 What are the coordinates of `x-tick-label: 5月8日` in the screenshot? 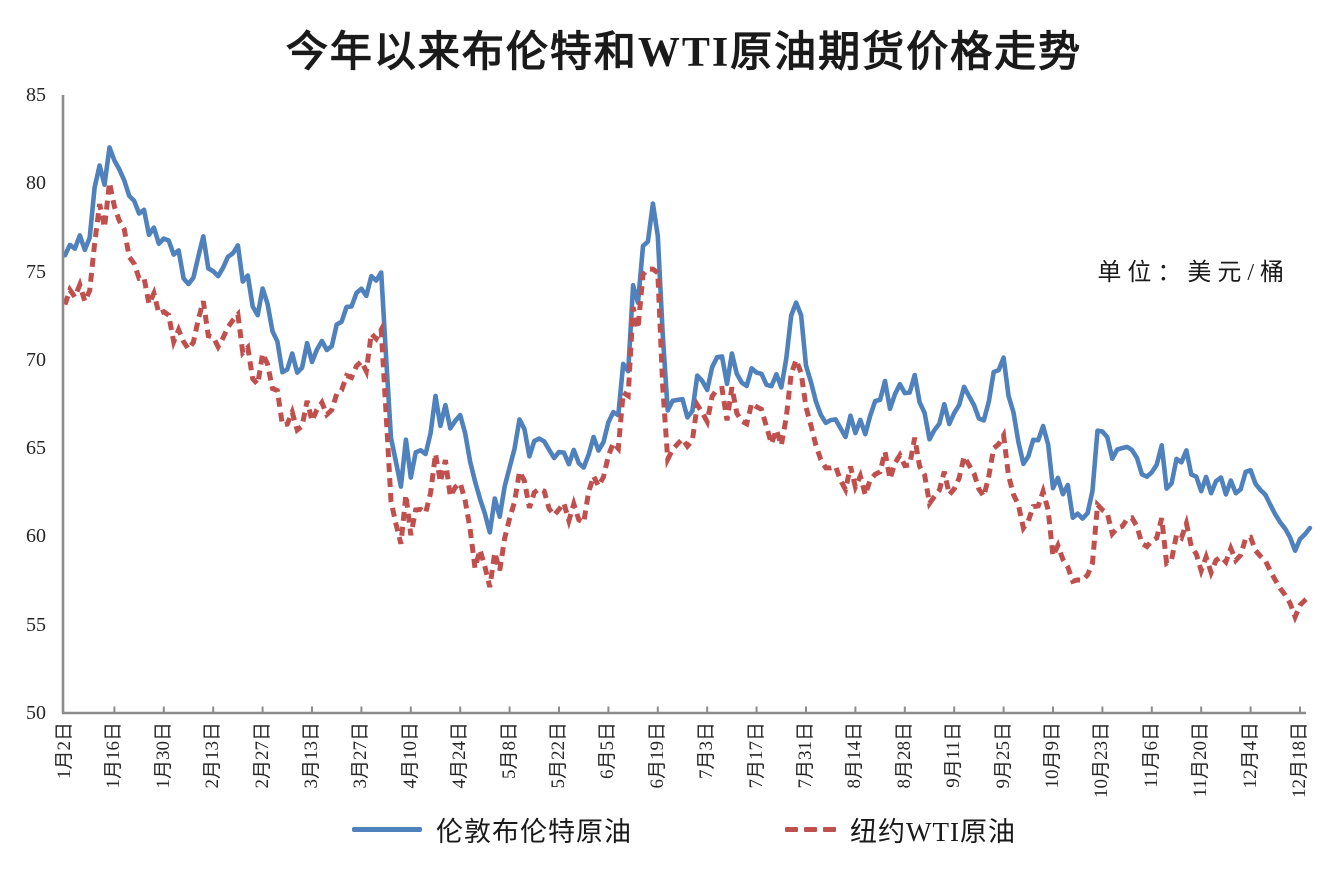 It's located at (509, 751).